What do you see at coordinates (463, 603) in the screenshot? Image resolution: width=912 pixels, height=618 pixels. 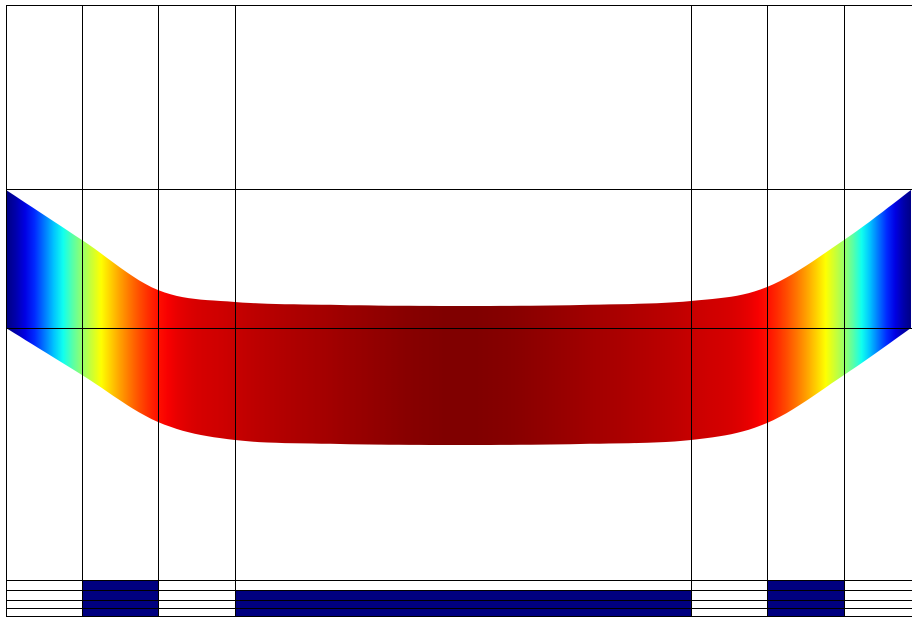 I see `strip-center-block` at bounding box center [463, 603].